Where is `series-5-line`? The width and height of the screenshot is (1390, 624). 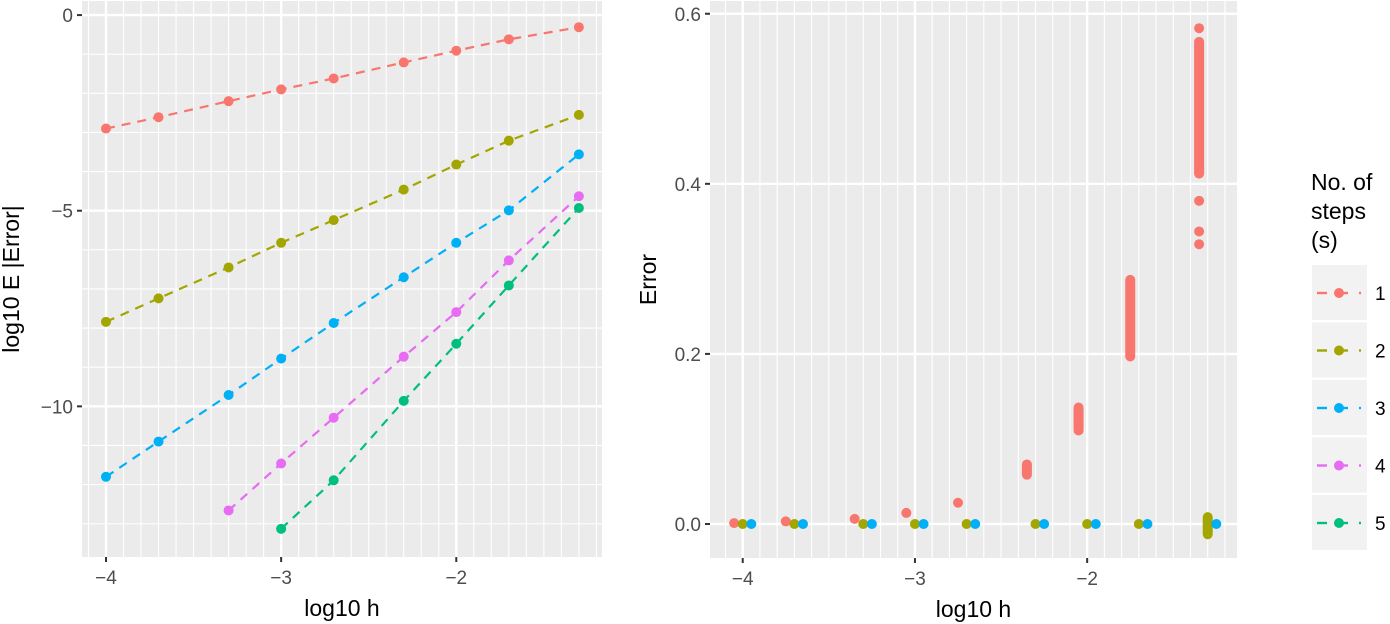 series-5-line is located at coordinates (430, 368).